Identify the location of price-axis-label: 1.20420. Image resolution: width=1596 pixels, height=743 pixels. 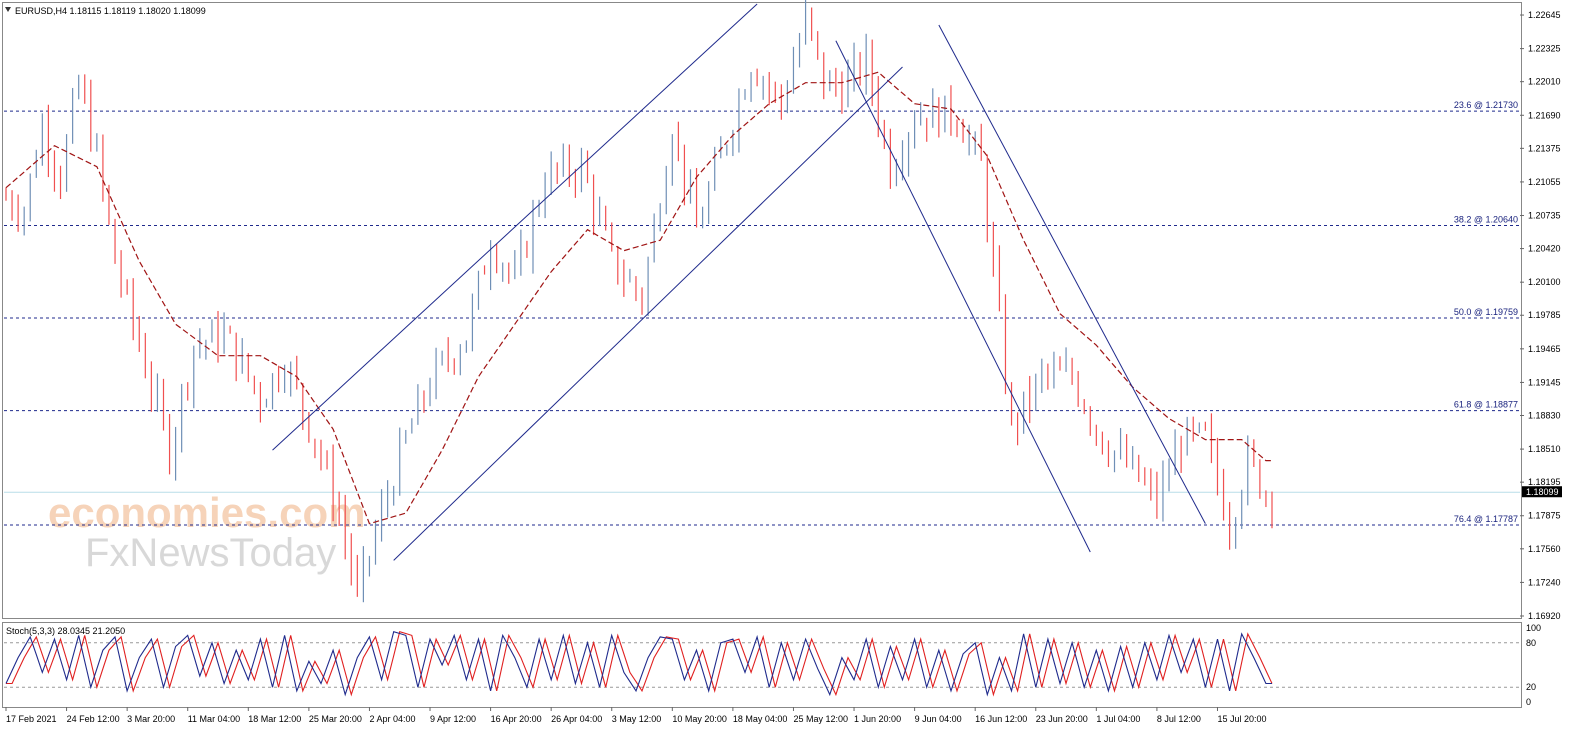
(1544, 249).